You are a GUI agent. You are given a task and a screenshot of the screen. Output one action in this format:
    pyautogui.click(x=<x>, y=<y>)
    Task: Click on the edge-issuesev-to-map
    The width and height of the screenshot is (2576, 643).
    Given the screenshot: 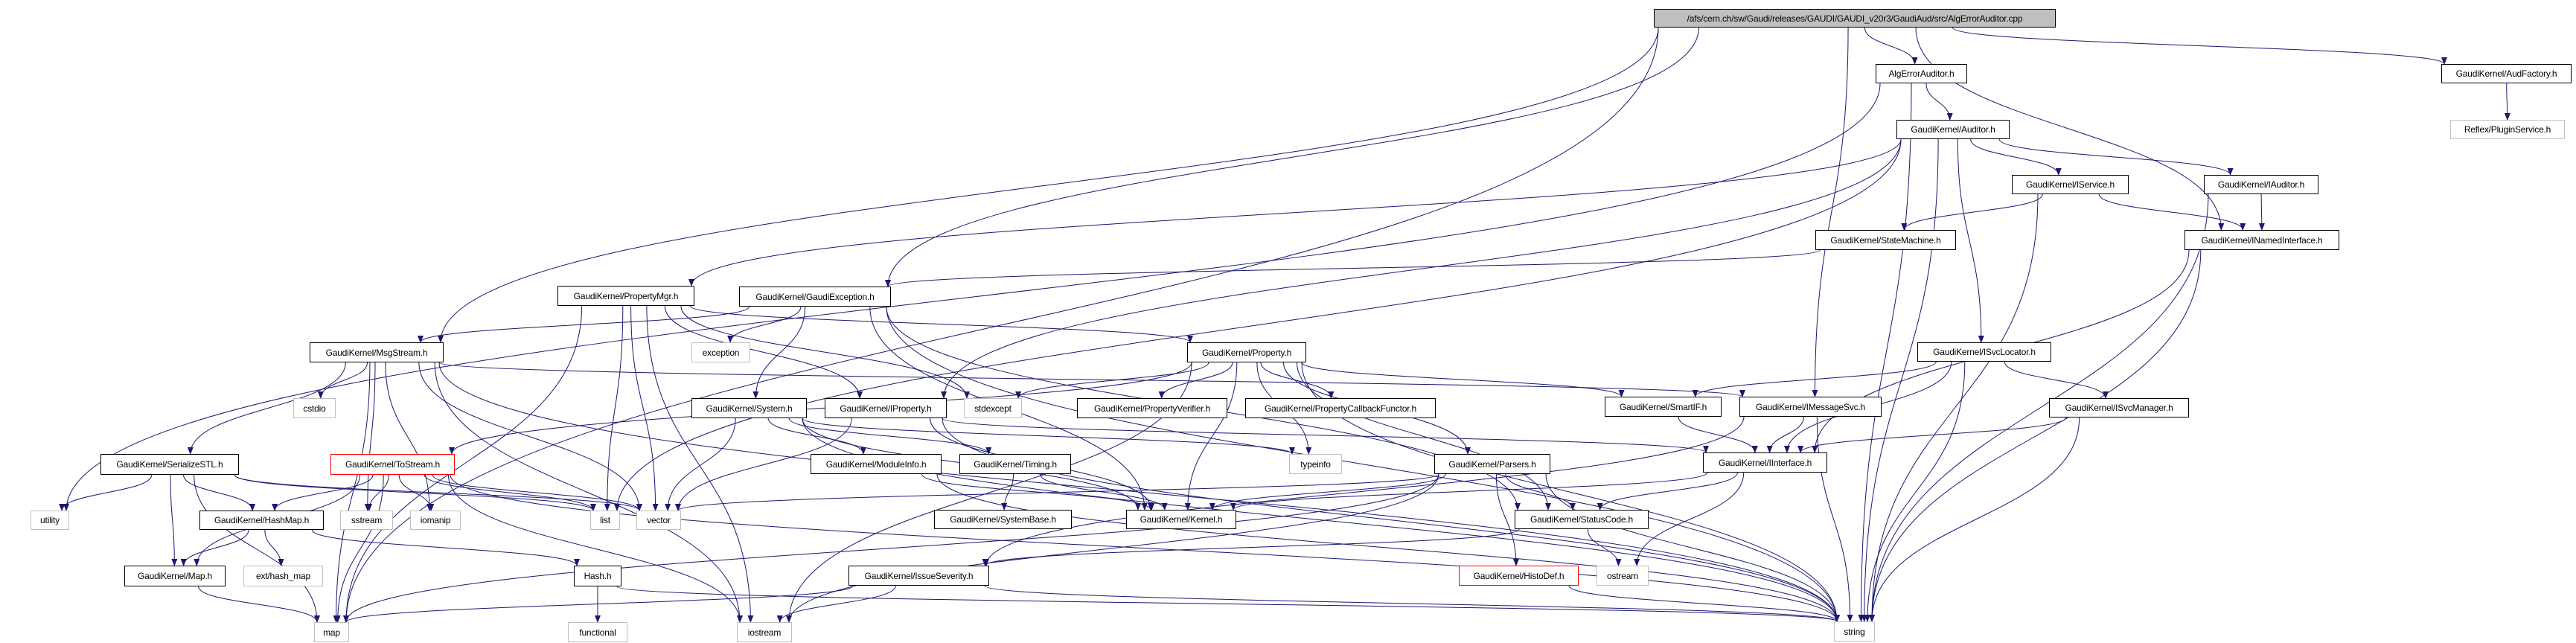 What is the action you would take?
    pyautogui.click(x=598, y=604)
    